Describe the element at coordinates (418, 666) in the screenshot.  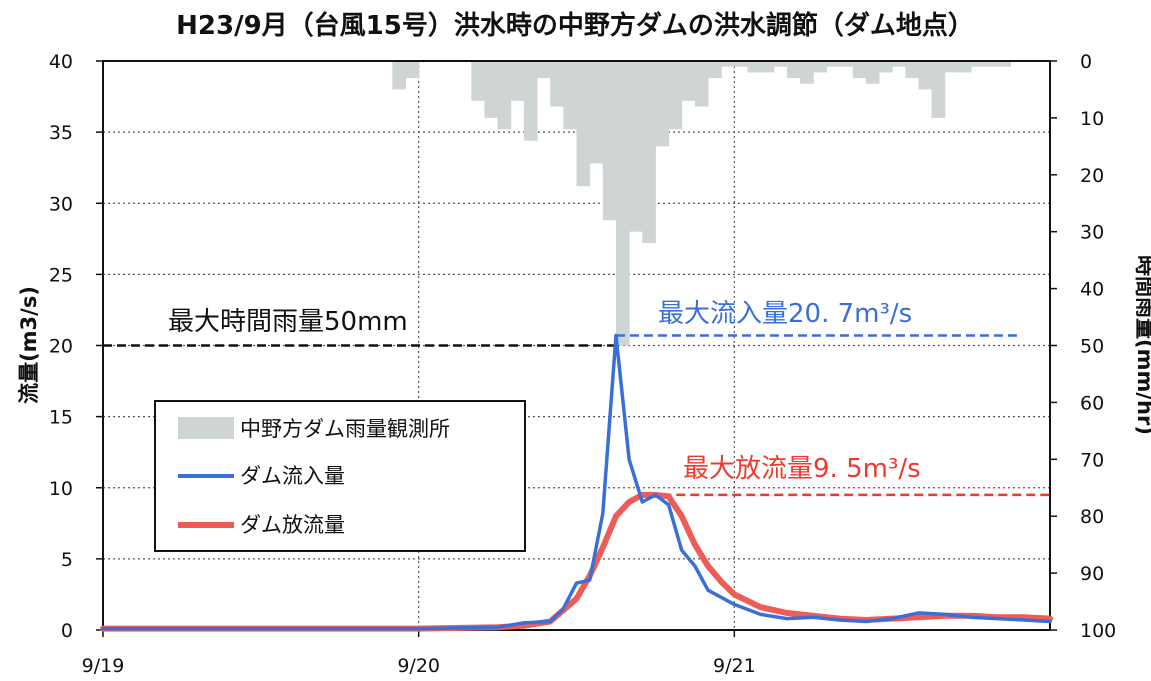
I see `x-tick-label: 9/20` at that location.